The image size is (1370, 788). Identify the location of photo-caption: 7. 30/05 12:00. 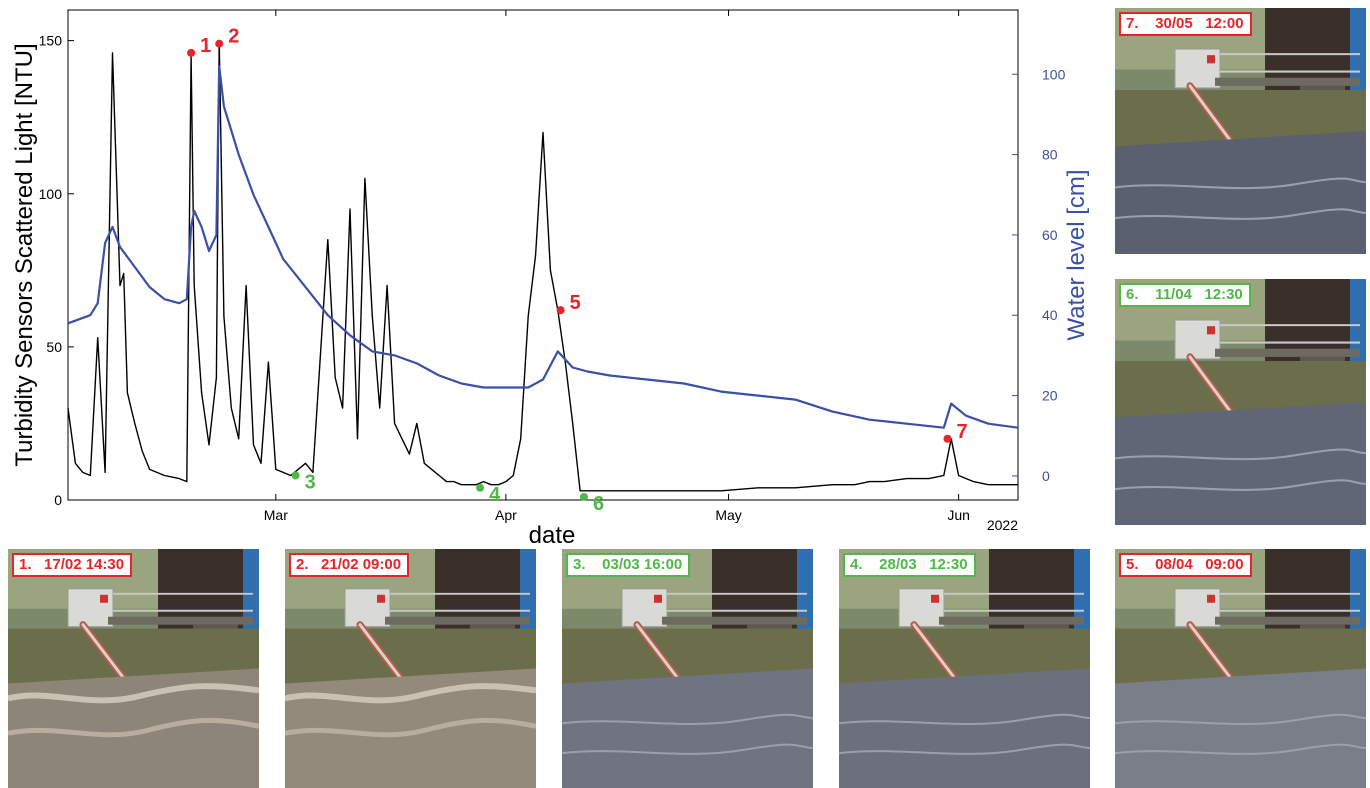
(1185, 24).